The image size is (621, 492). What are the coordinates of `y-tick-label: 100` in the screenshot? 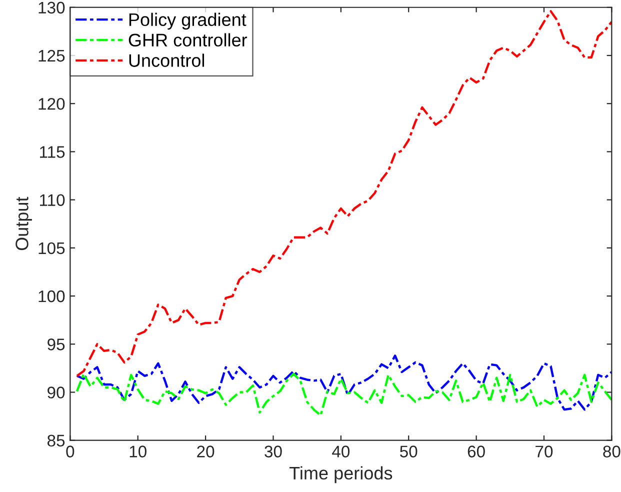 It's located at (51, 296).